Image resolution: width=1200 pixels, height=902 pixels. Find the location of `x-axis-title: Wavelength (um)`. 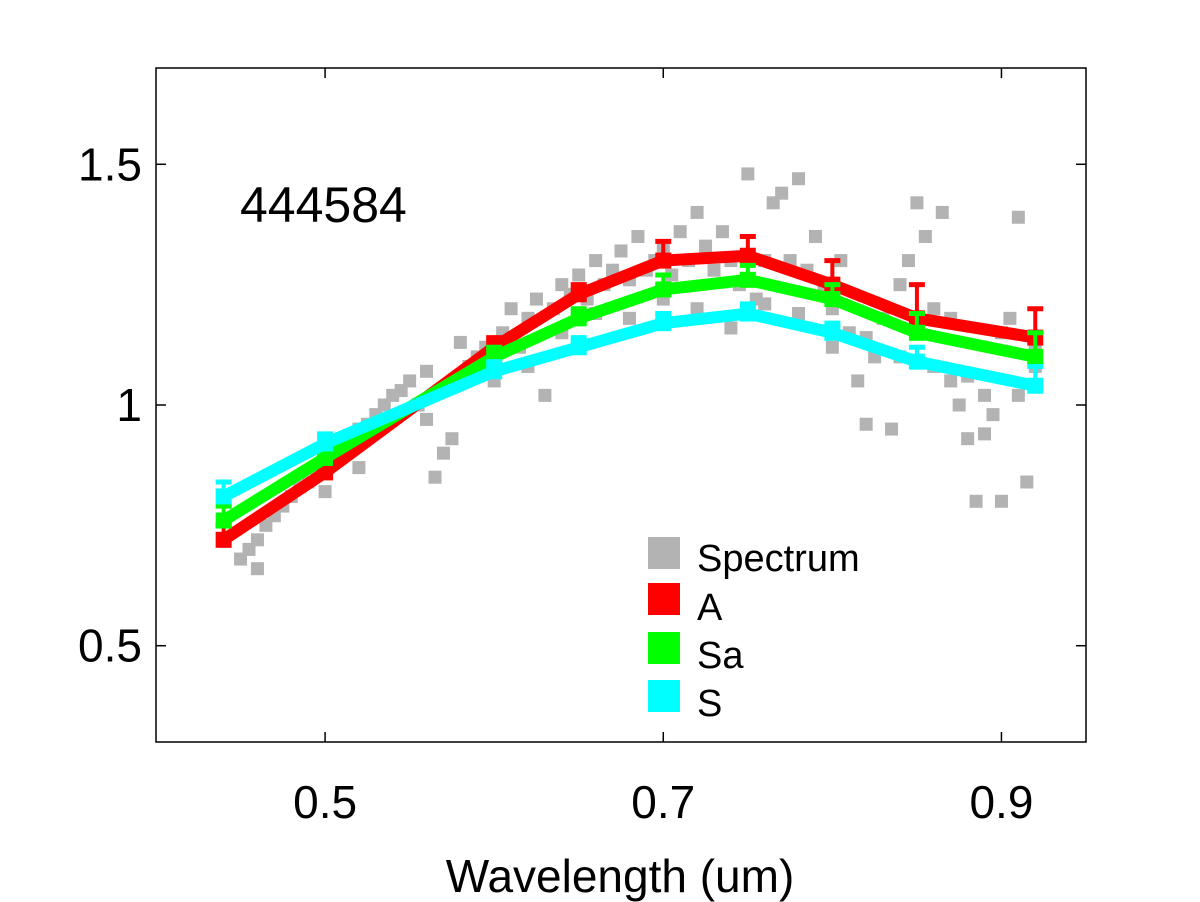

x-axis-title: Wavelength (um) is located at coordinates (620, 876).